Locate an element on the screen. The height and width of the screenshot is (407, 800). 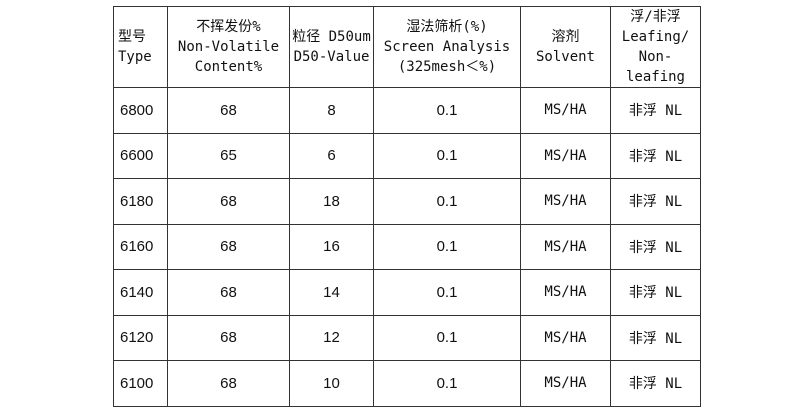
header-screen-analysis: 湿法筛析(%) Screen Analysis (325mesh＜%) is located at coordinates (447, 47).